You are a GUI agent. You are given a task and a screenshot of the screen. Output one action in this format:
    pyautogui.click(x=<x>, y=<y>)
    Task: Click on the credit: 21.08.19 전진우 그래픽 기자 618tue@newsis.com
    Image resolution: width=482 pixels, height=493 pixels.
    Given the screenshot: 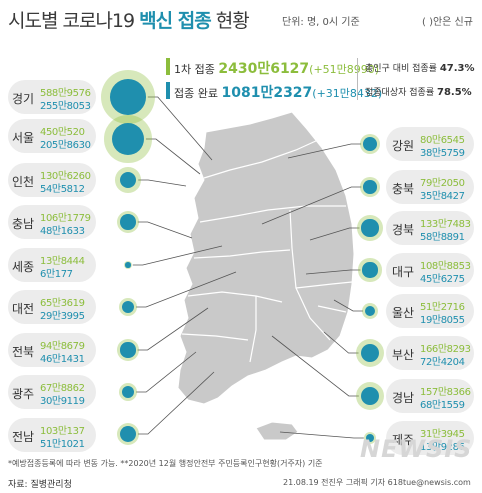 What is the action you would take?
    pyautogui.click(x=377, y=482)
    